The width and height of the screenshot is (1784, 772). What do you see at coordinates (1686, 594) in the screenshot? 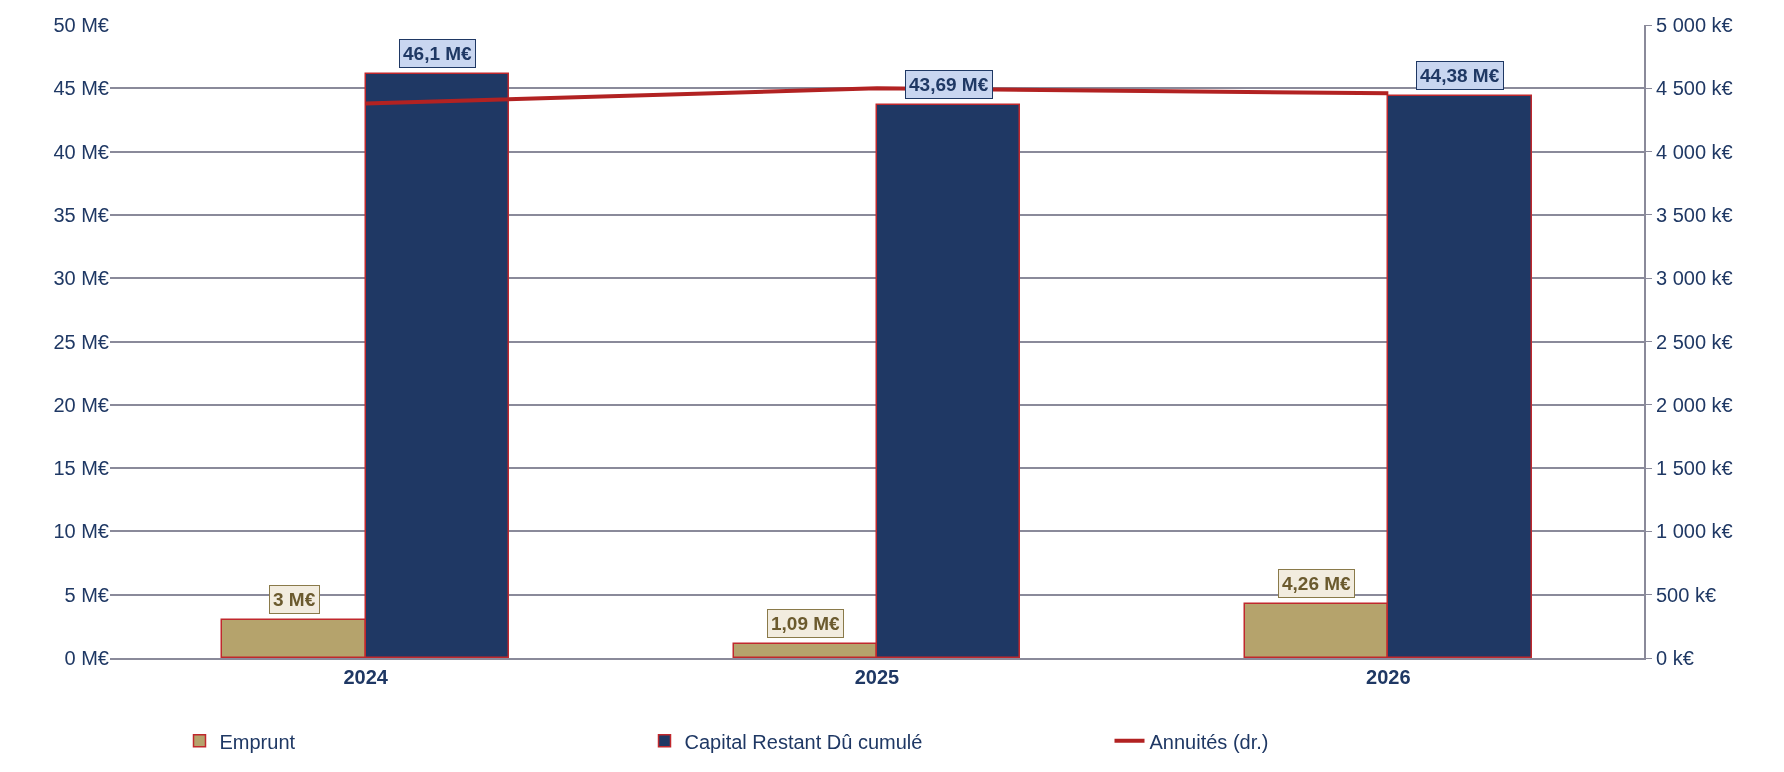
I see `y2-tick-label: 500 k€` at bounding box center [1686, 594].